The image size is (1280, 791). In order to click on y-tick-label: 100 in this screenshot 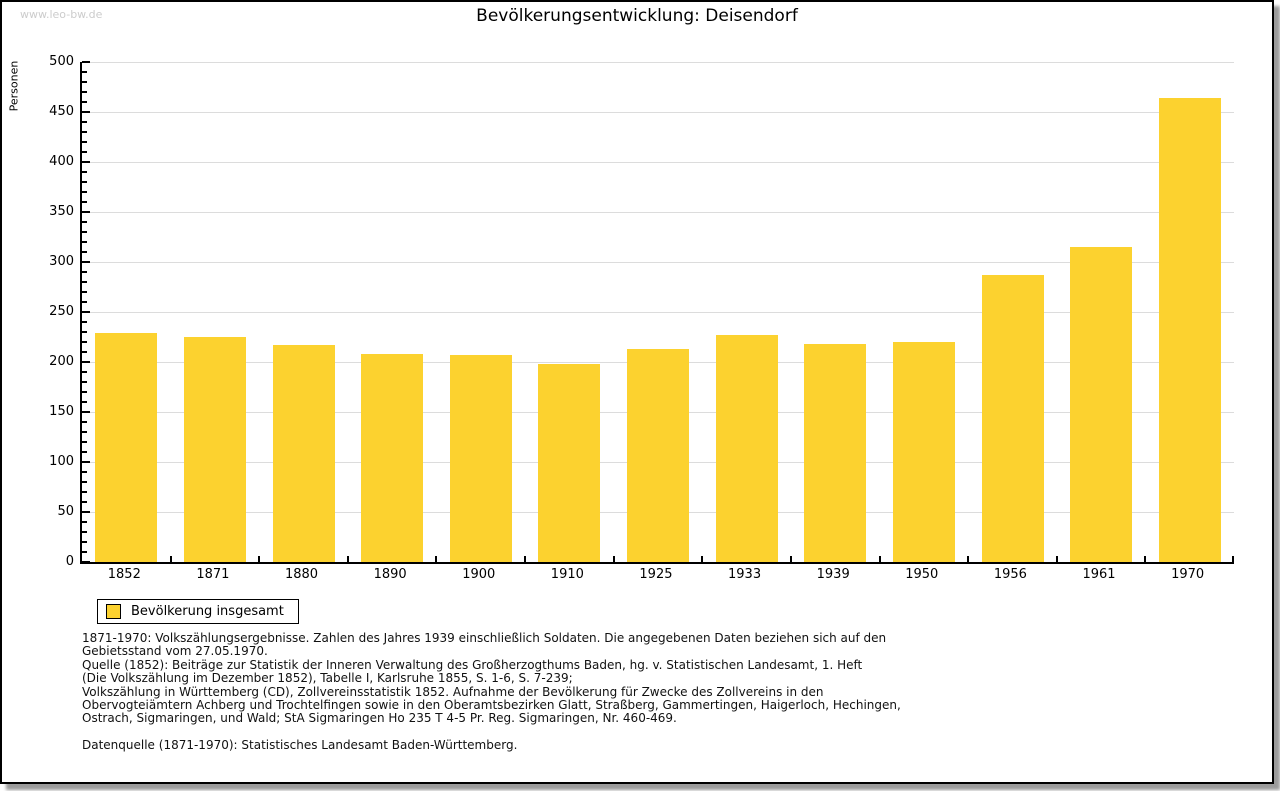, I will do `click(61, 461)`.